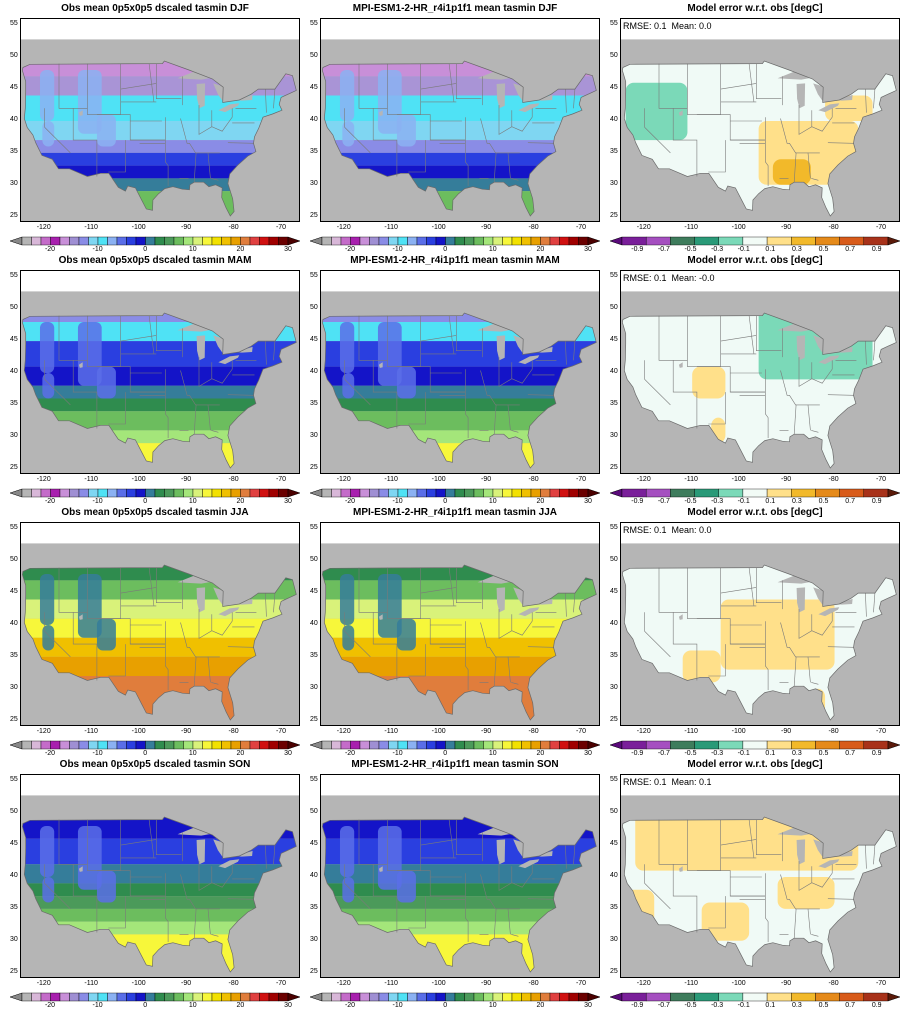 The image size is (900, 1010). I want to click on colorbar-tick-label: 0.5, so click(823, 501).